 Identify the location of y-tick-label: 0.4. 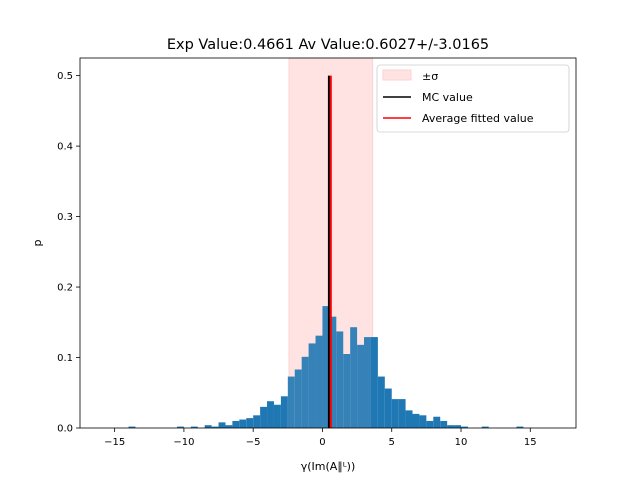
(65, 147).